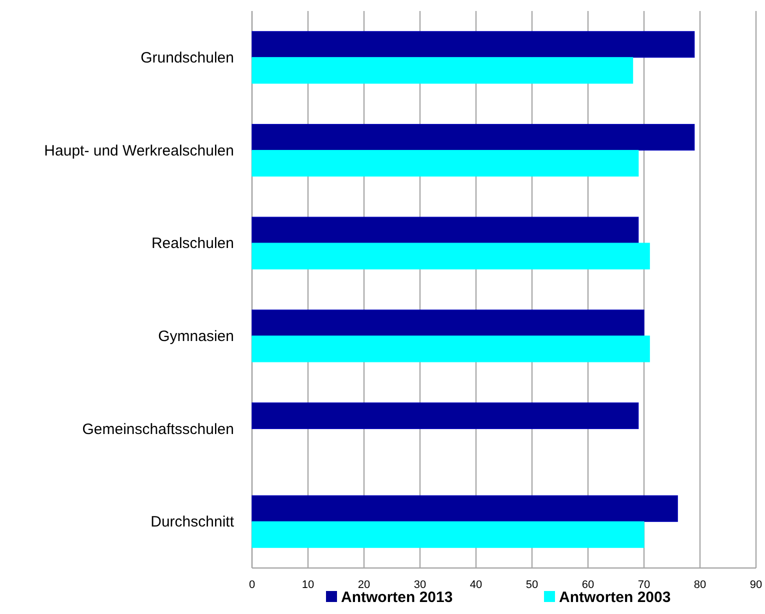 The image size is (765, 614). Describe the element at coordinates (192, 522) in the screenshot. I see `y-tick-label: Durchschnitt` at that location.